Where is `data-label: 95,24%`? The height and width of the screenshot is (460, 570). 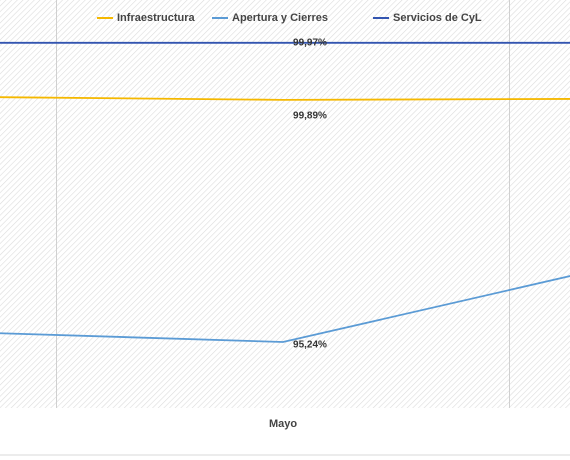 data-label: 95,24% is located at coordinates (310, 345).